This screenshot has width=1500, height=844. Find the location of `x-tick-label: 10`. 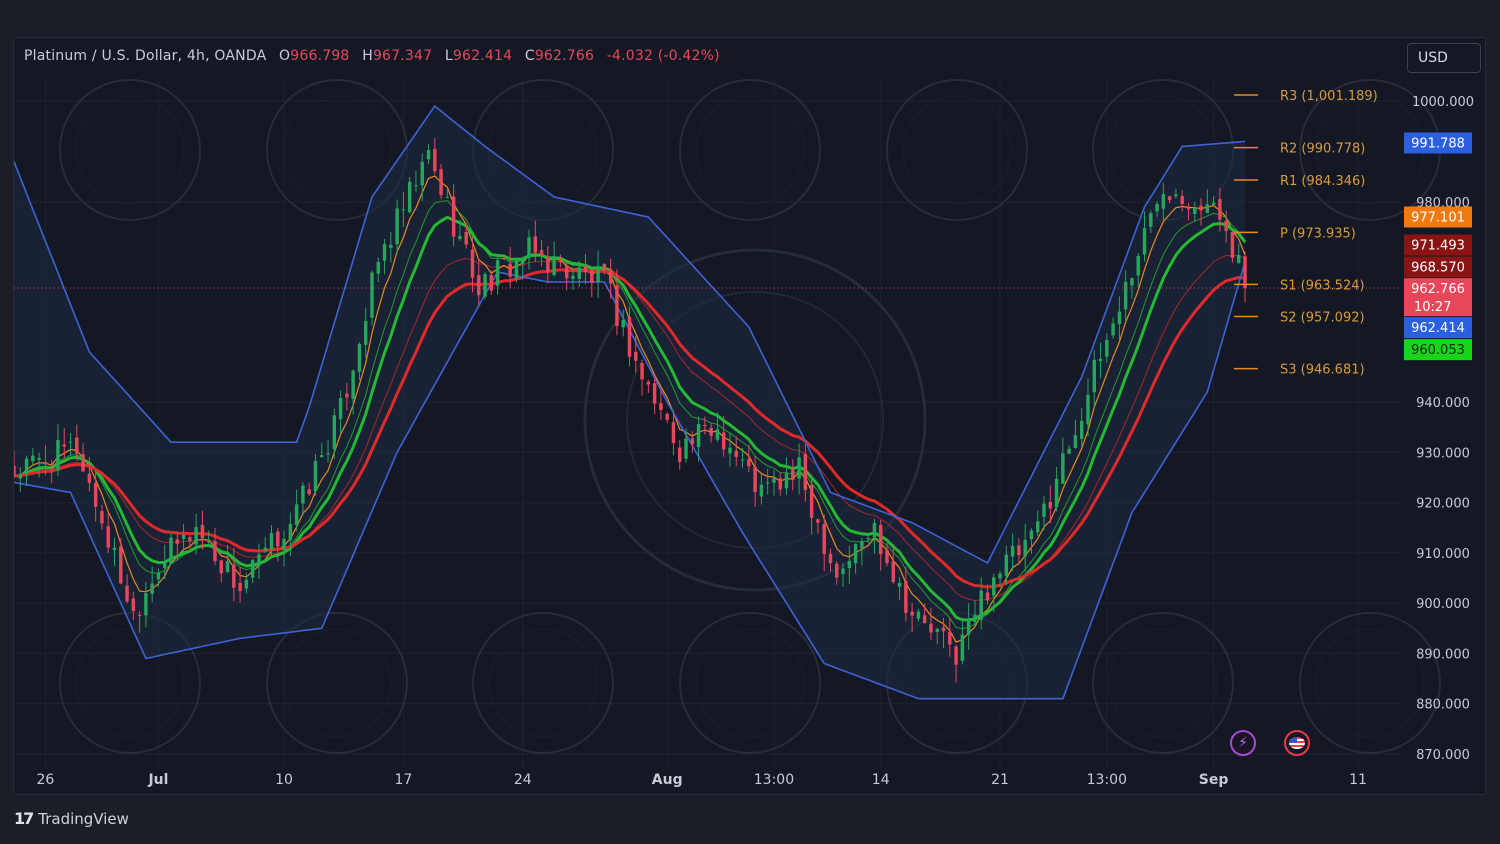

x-tick-label: 10 is located at coordinates (284, 780).